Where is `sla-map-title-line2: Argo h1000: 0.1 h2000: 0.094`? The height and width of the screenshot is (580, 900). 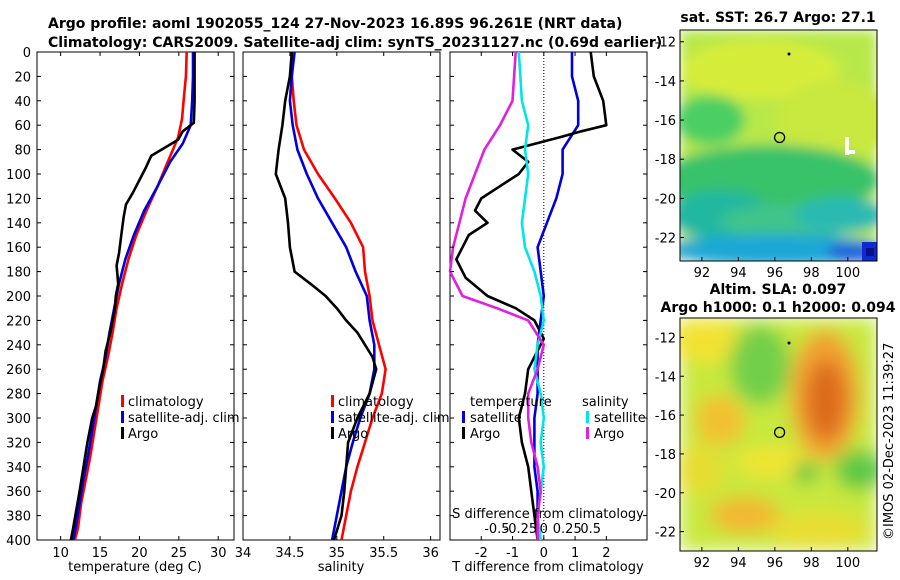
sla-map-title-line2: Argo h1000: 0.1 h2000: 0.094 is located at coordinates (777, 308).